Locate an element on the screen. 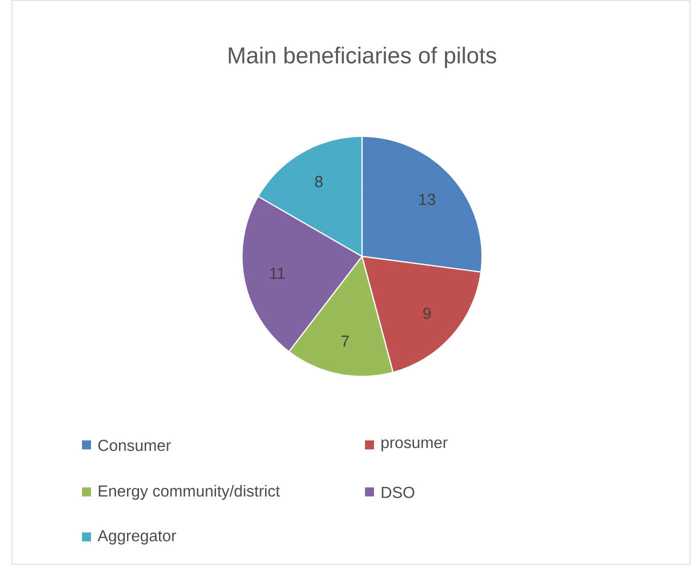  data-label: 9 is located at coordinates (427, 313).